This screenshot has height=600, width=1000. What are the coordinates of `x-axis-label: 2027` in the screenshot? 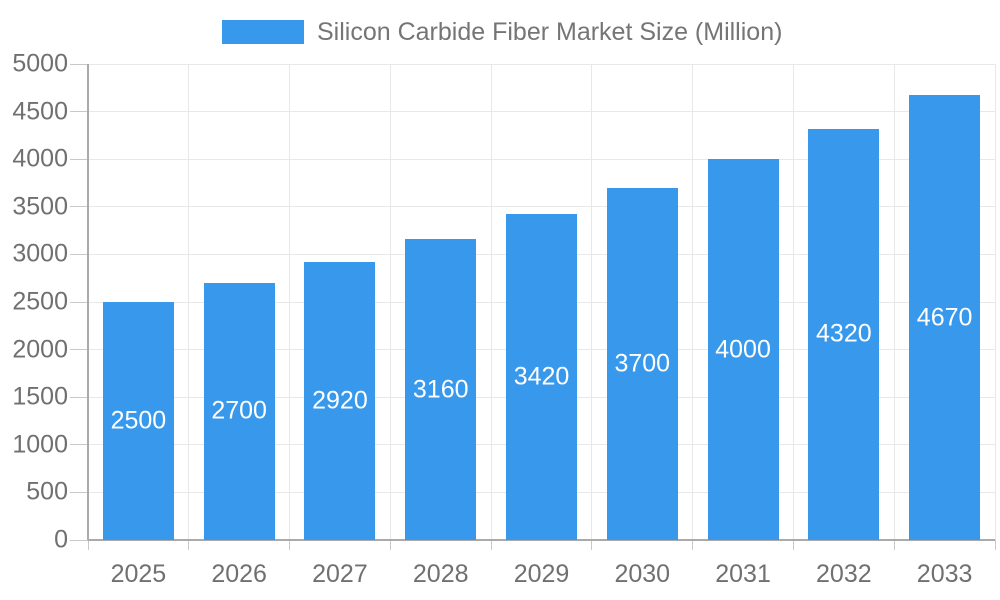 It's located at (340, 574).